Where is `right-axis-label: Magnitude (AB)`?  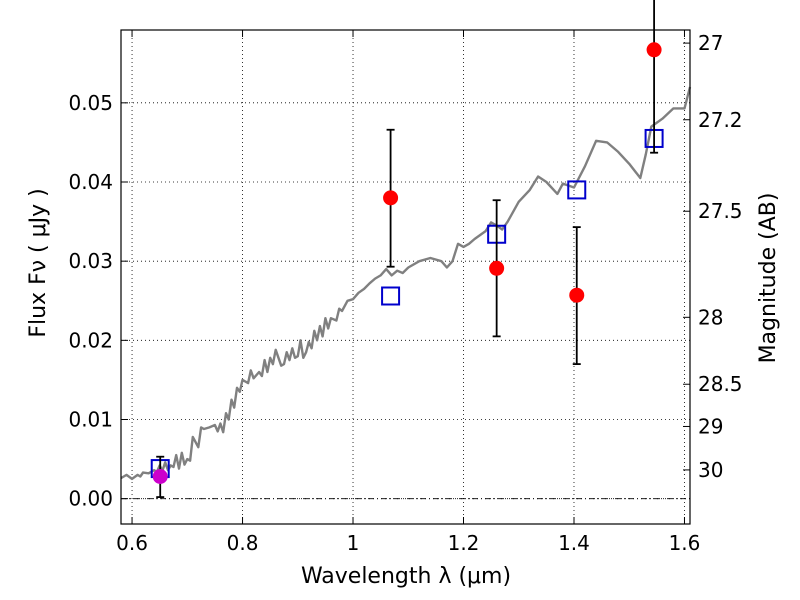 right-axis-label: Magnitude (AB) is located at coordinates (768, 278).